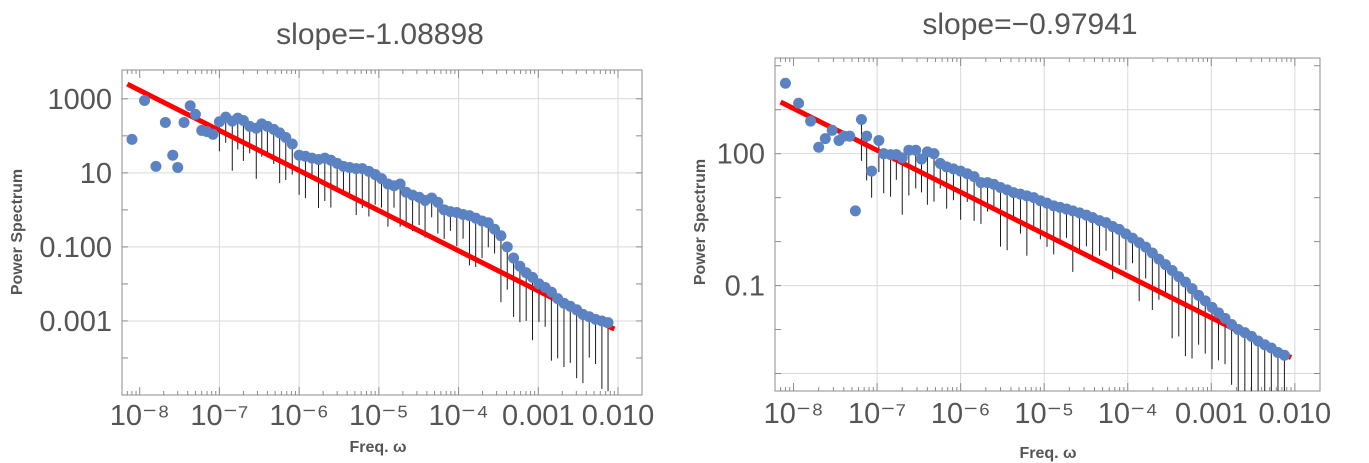  I want to click on y-tick-label: 100, so click(741, 155).